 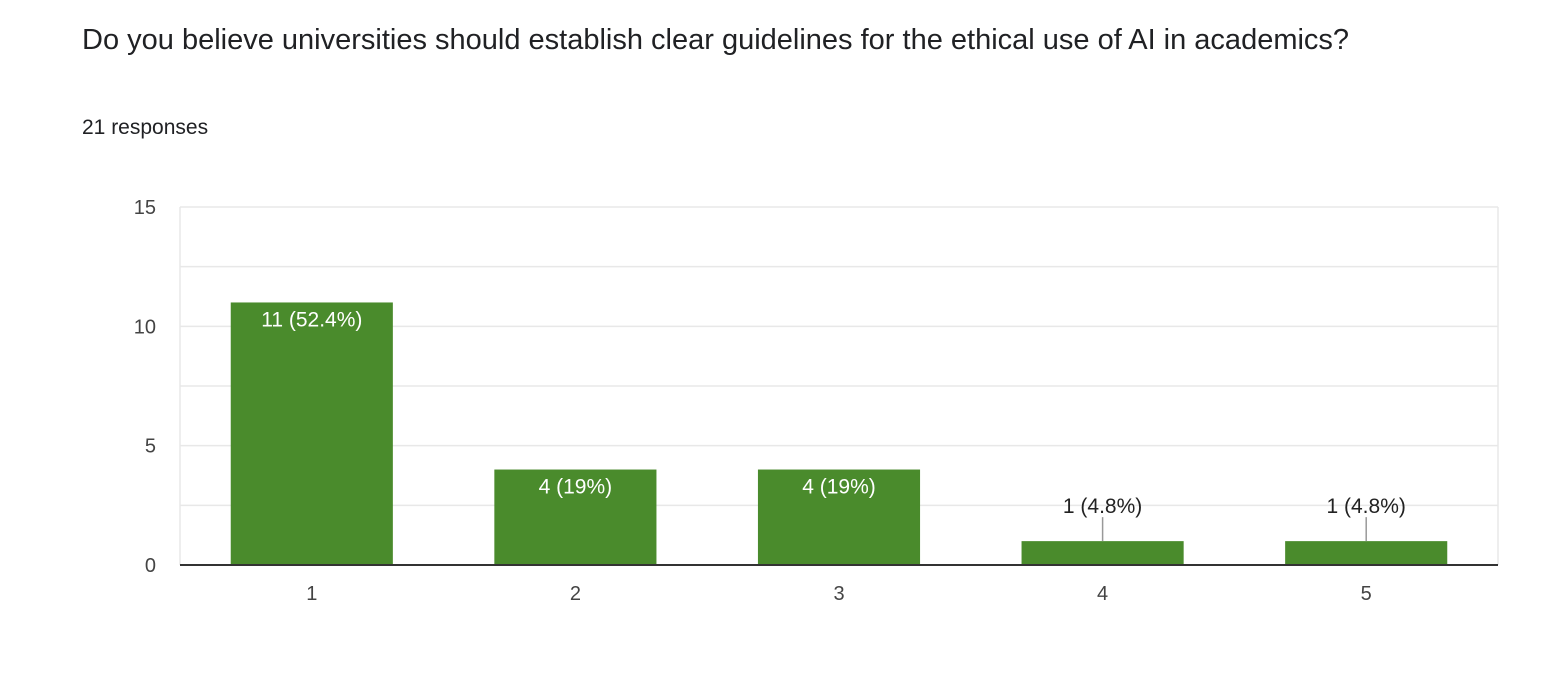 What do you see at coordinates (145, 327) in the screenshot?
I see `y-tick-label: 10` at bounding box center [145, 327].